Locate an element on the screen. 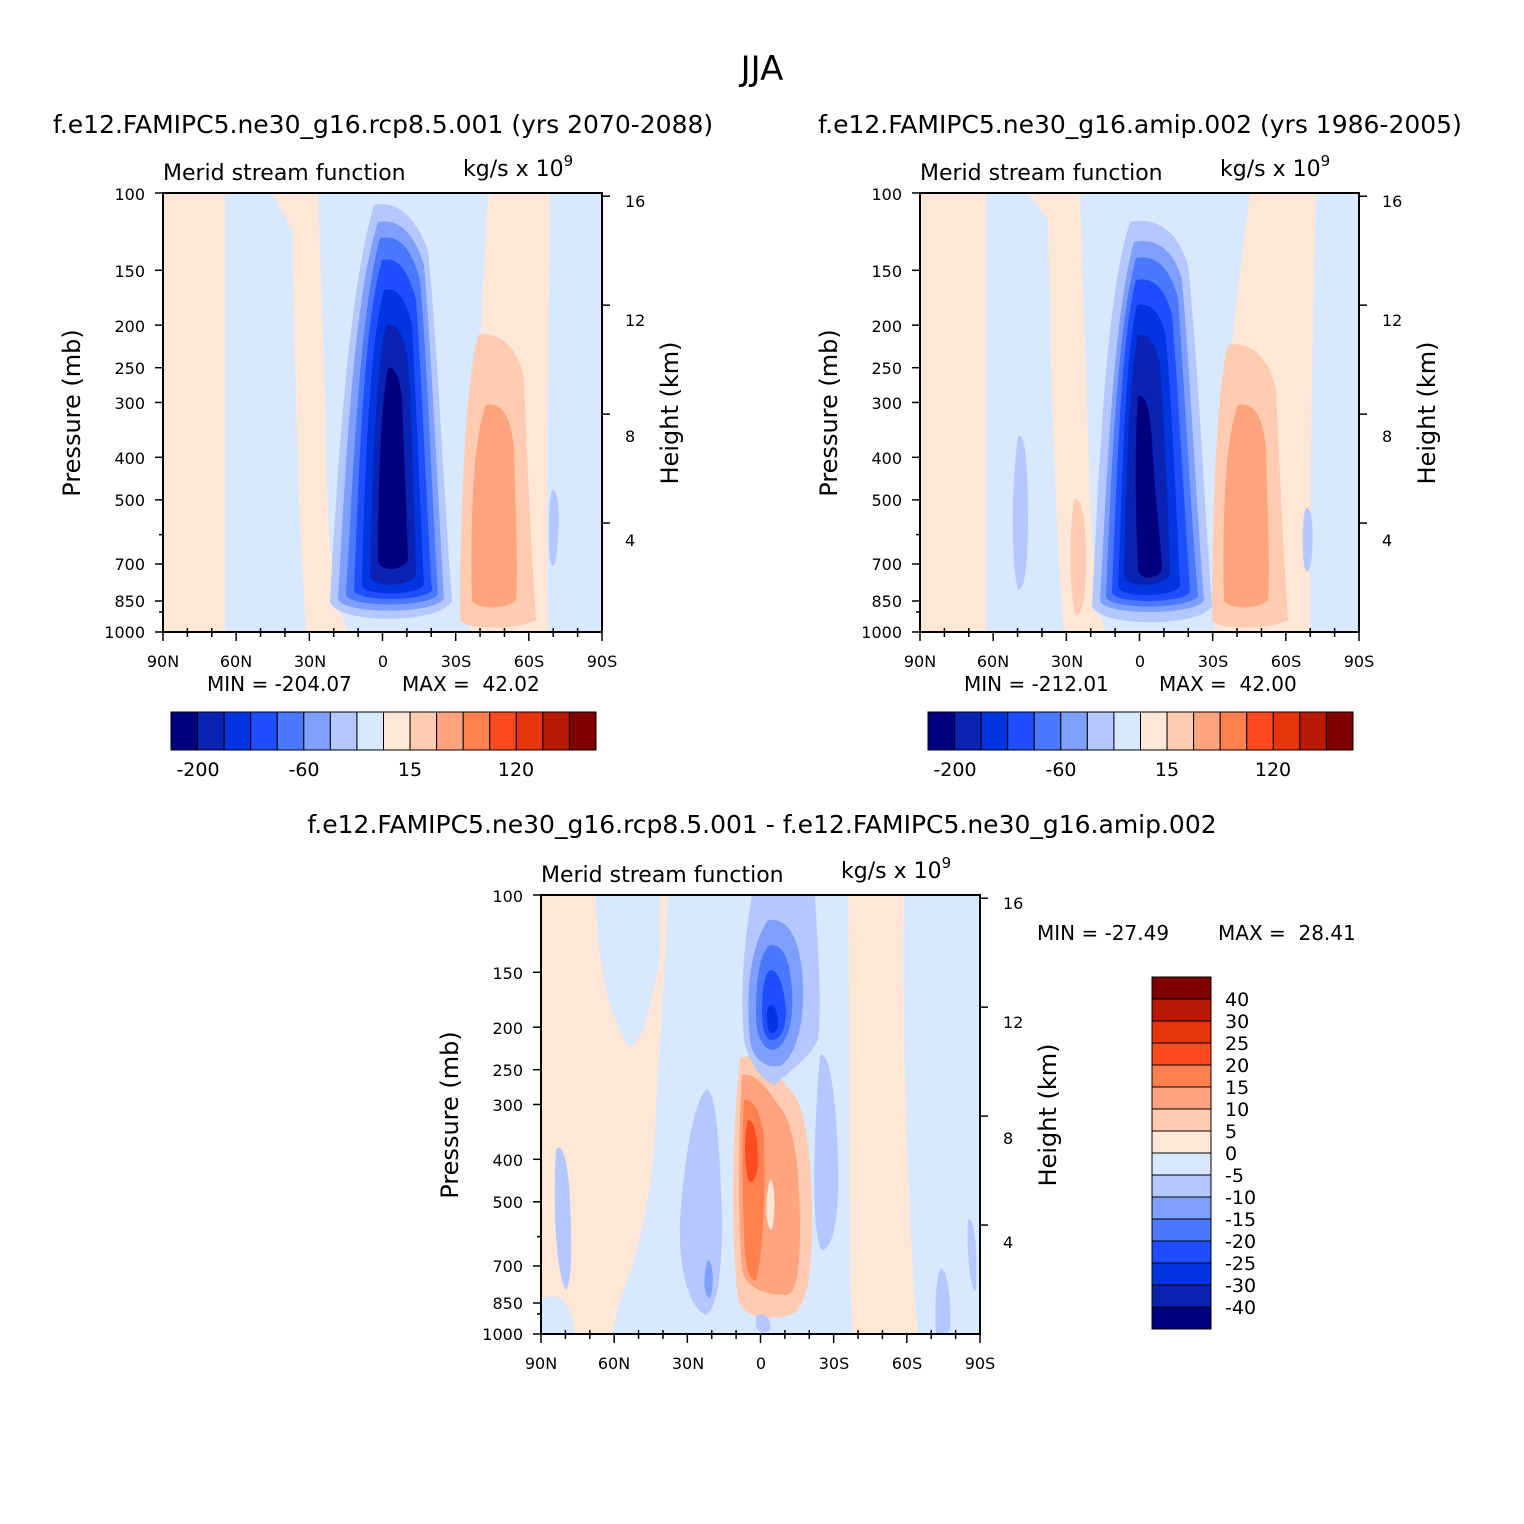  y-tick-label: 700 is located at coordinates (886, 564).